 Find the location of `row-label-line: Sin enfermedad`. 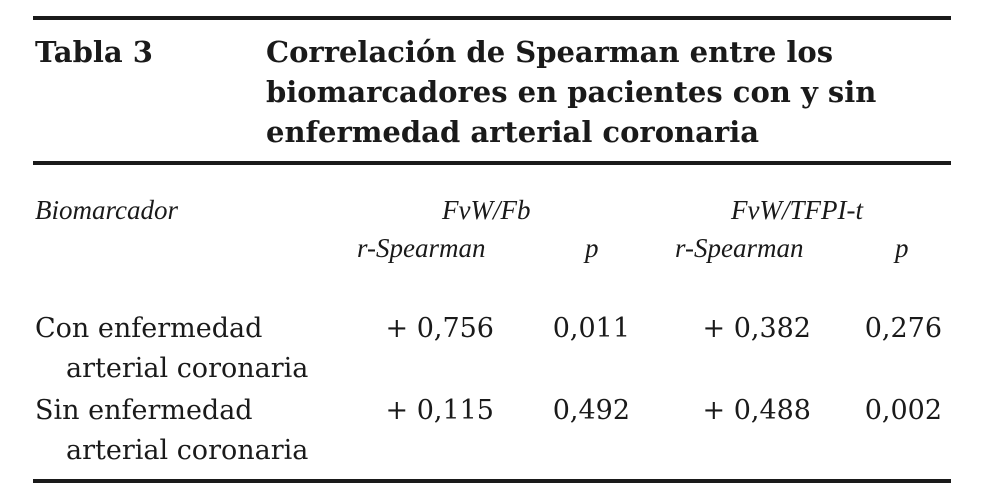

row-label-line: Sin enfermedad is located at coordinates (144, 410).